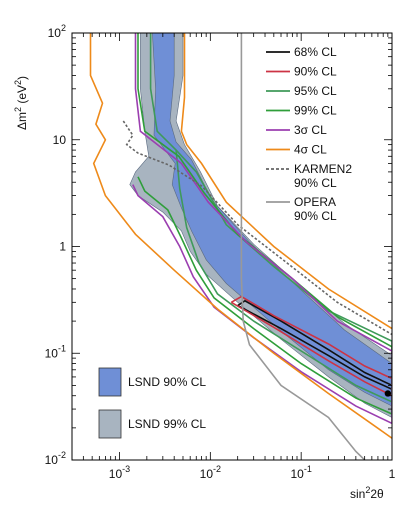 This screenshot has width=411, height=507. I want to click on y-tick-label: 10, so click(60, 140).